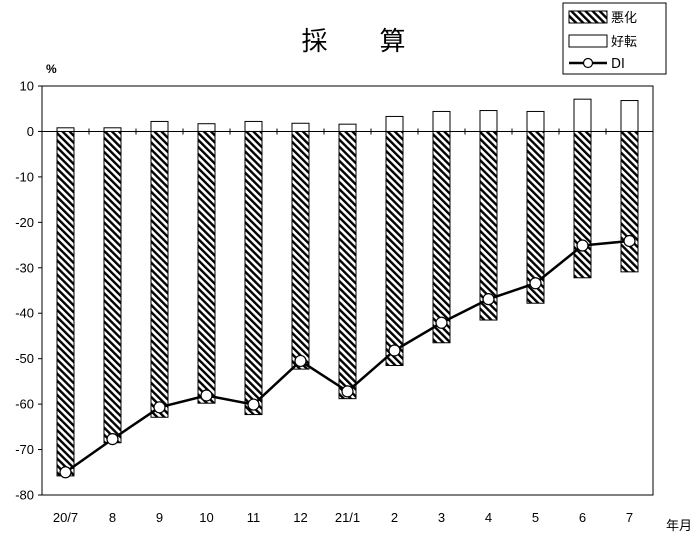  What do you see at coordinates (618, 64) in the screenshot?
I see `legend-label-di: DI` at bounding box center [618, 64].